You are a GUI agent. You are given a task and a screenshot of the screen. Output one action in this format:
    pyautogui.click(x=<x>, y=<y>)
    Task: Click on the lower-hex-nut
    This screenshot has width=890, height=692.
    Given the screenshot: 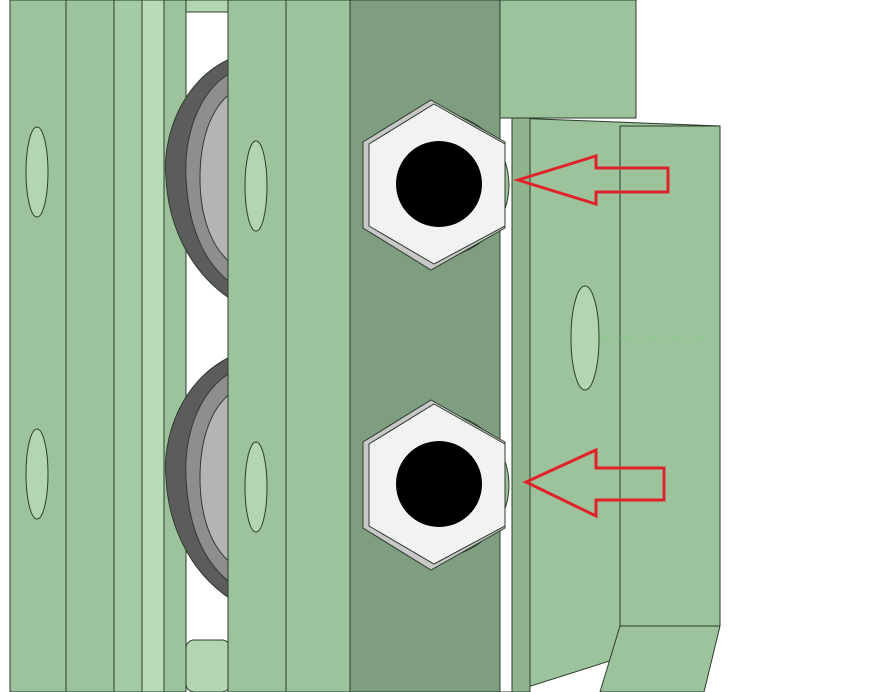 What is the action you would take?
    pyautogui.click(x=436, y=485)
    